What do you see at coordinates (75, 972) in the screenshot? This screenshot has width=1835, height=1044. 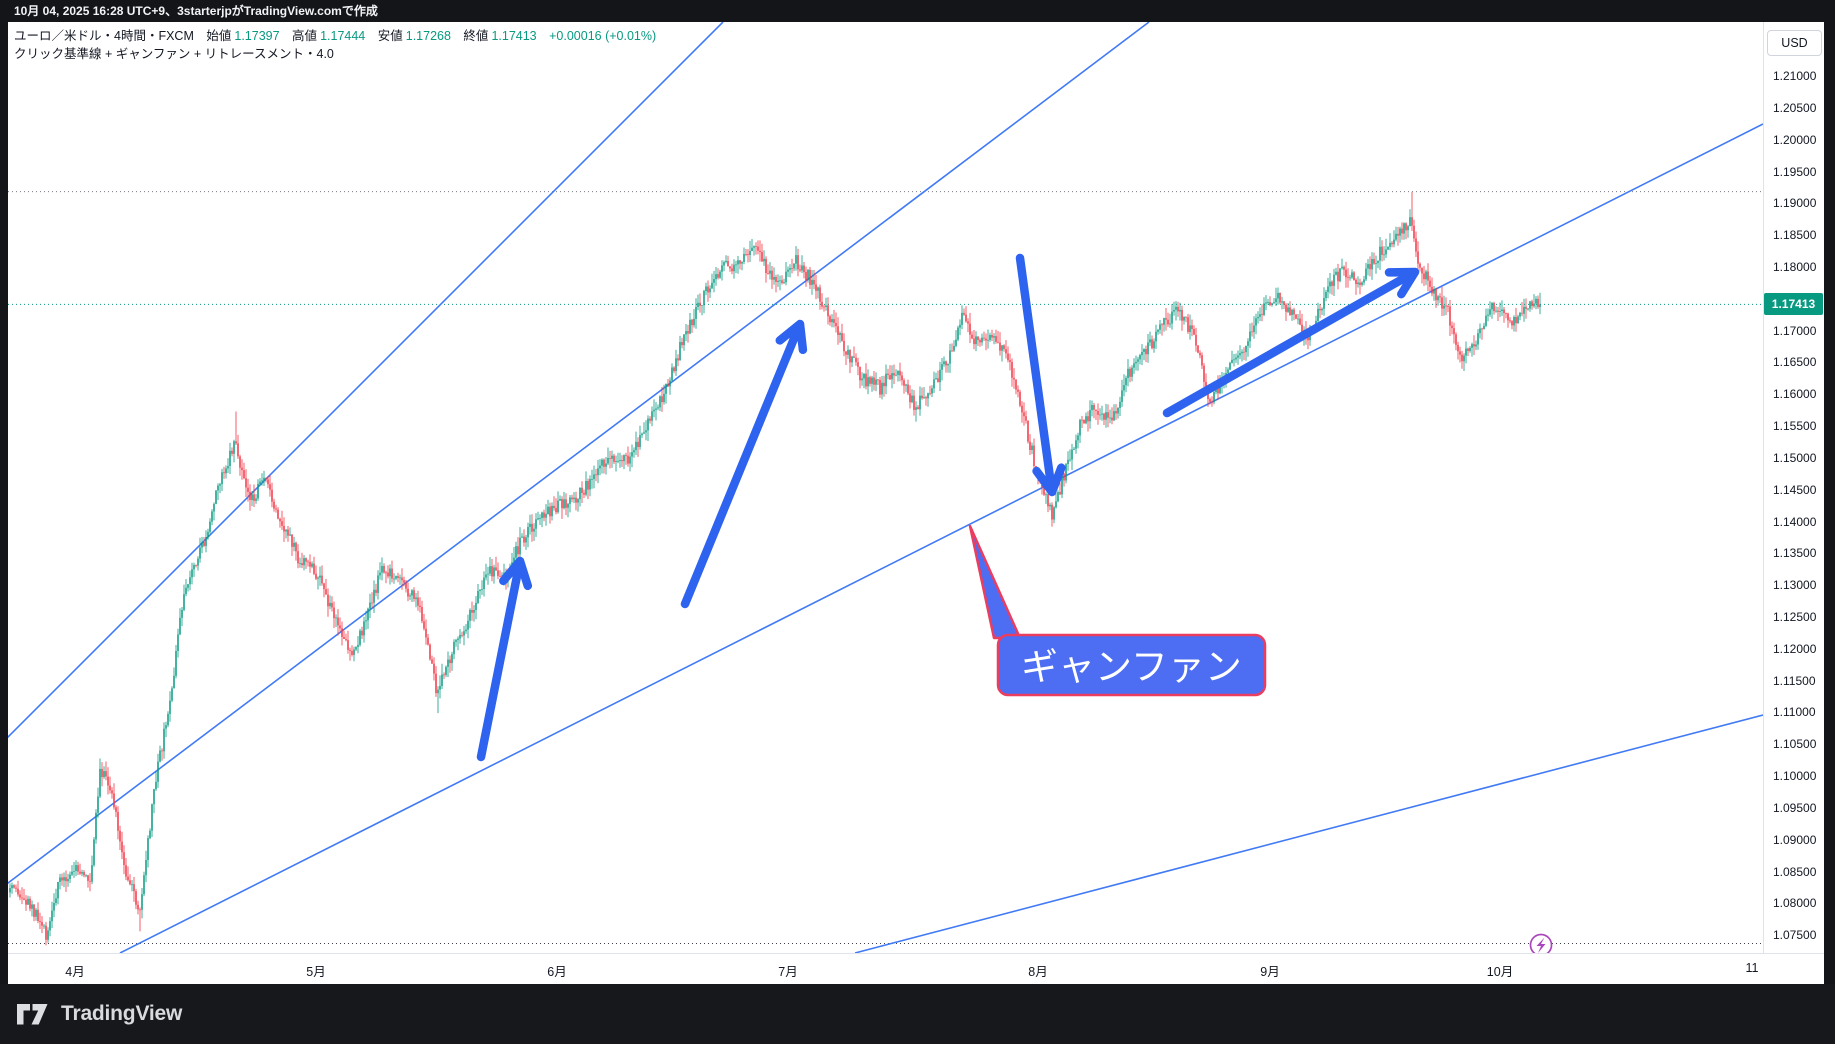 I see `time-axis-label: 4月` at bounding box center [75, 972].